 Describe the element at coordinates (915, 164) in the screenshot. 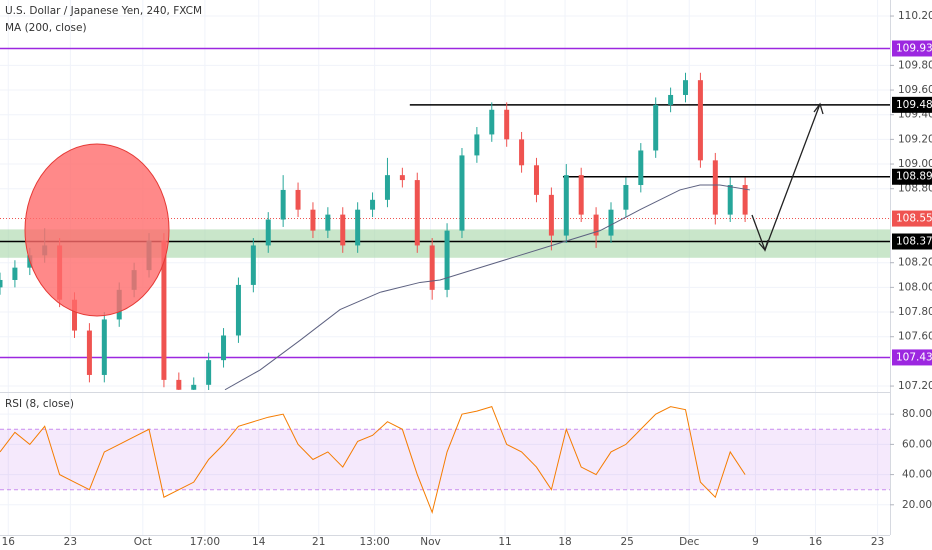

I see `y-tick-label: 109.000` at that location.